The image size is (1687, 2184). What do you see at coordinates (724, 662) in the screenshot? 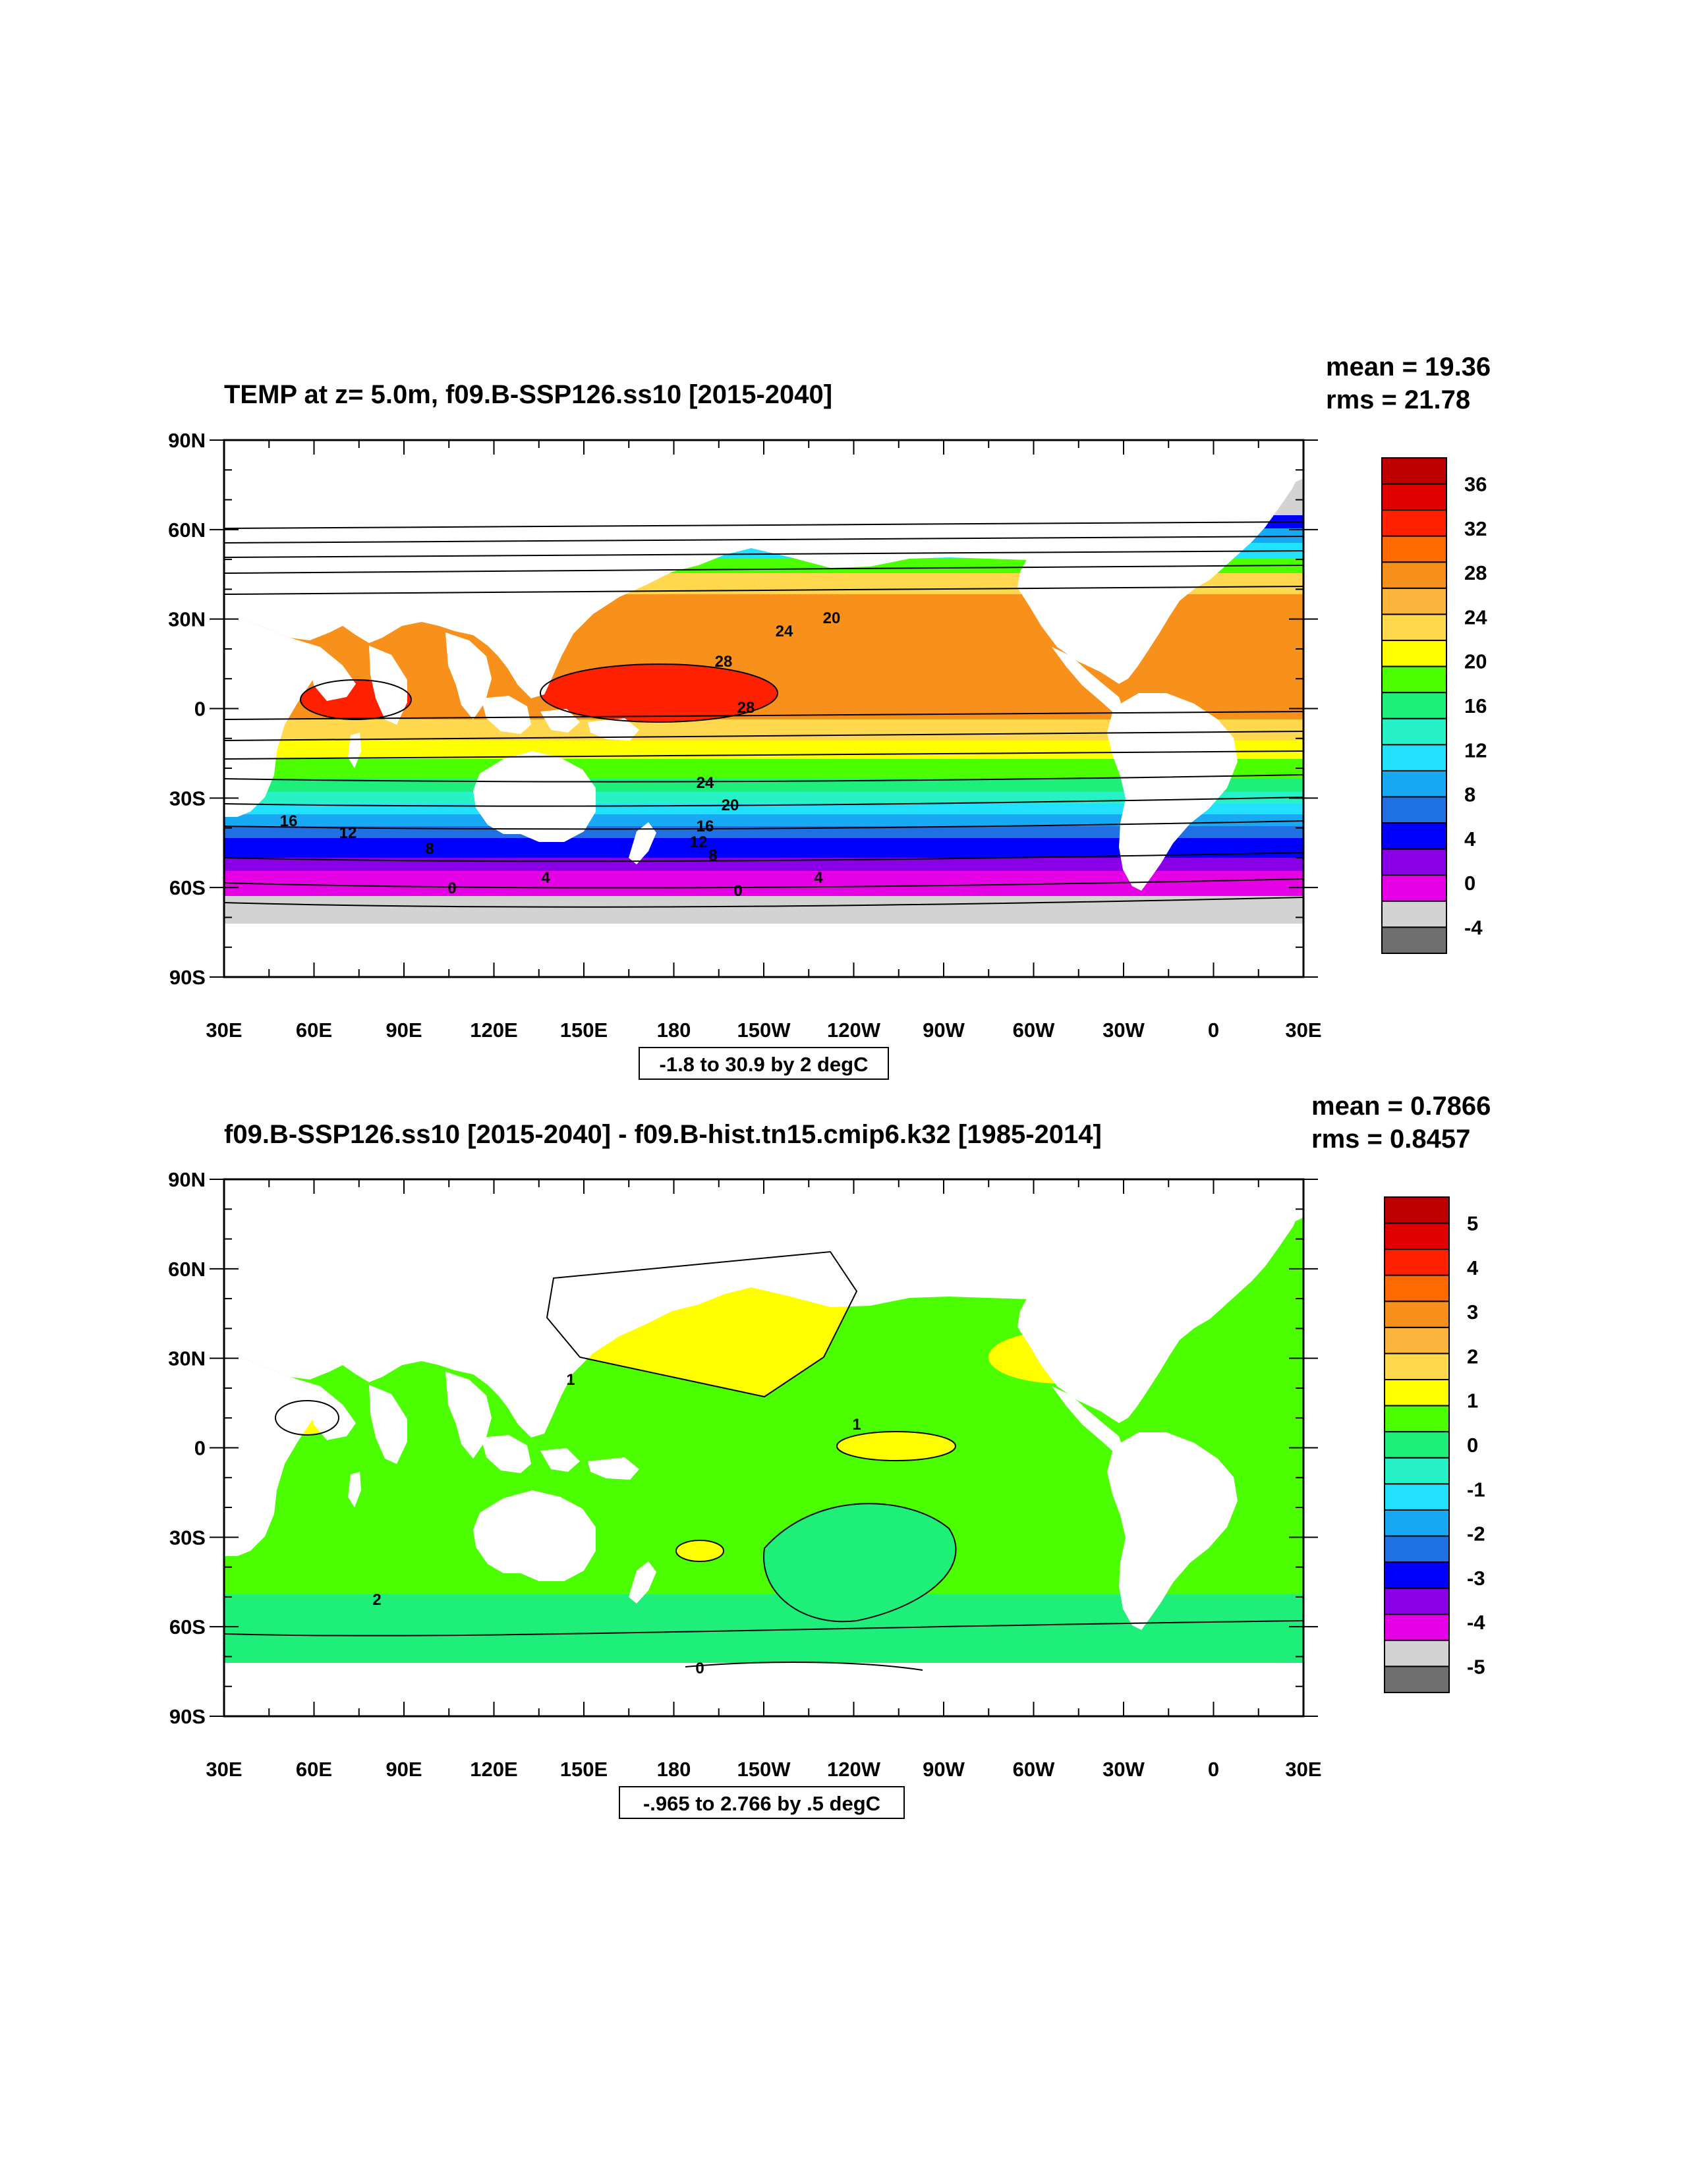
I see `contour-label: 28` at bounding box center [724, 662].